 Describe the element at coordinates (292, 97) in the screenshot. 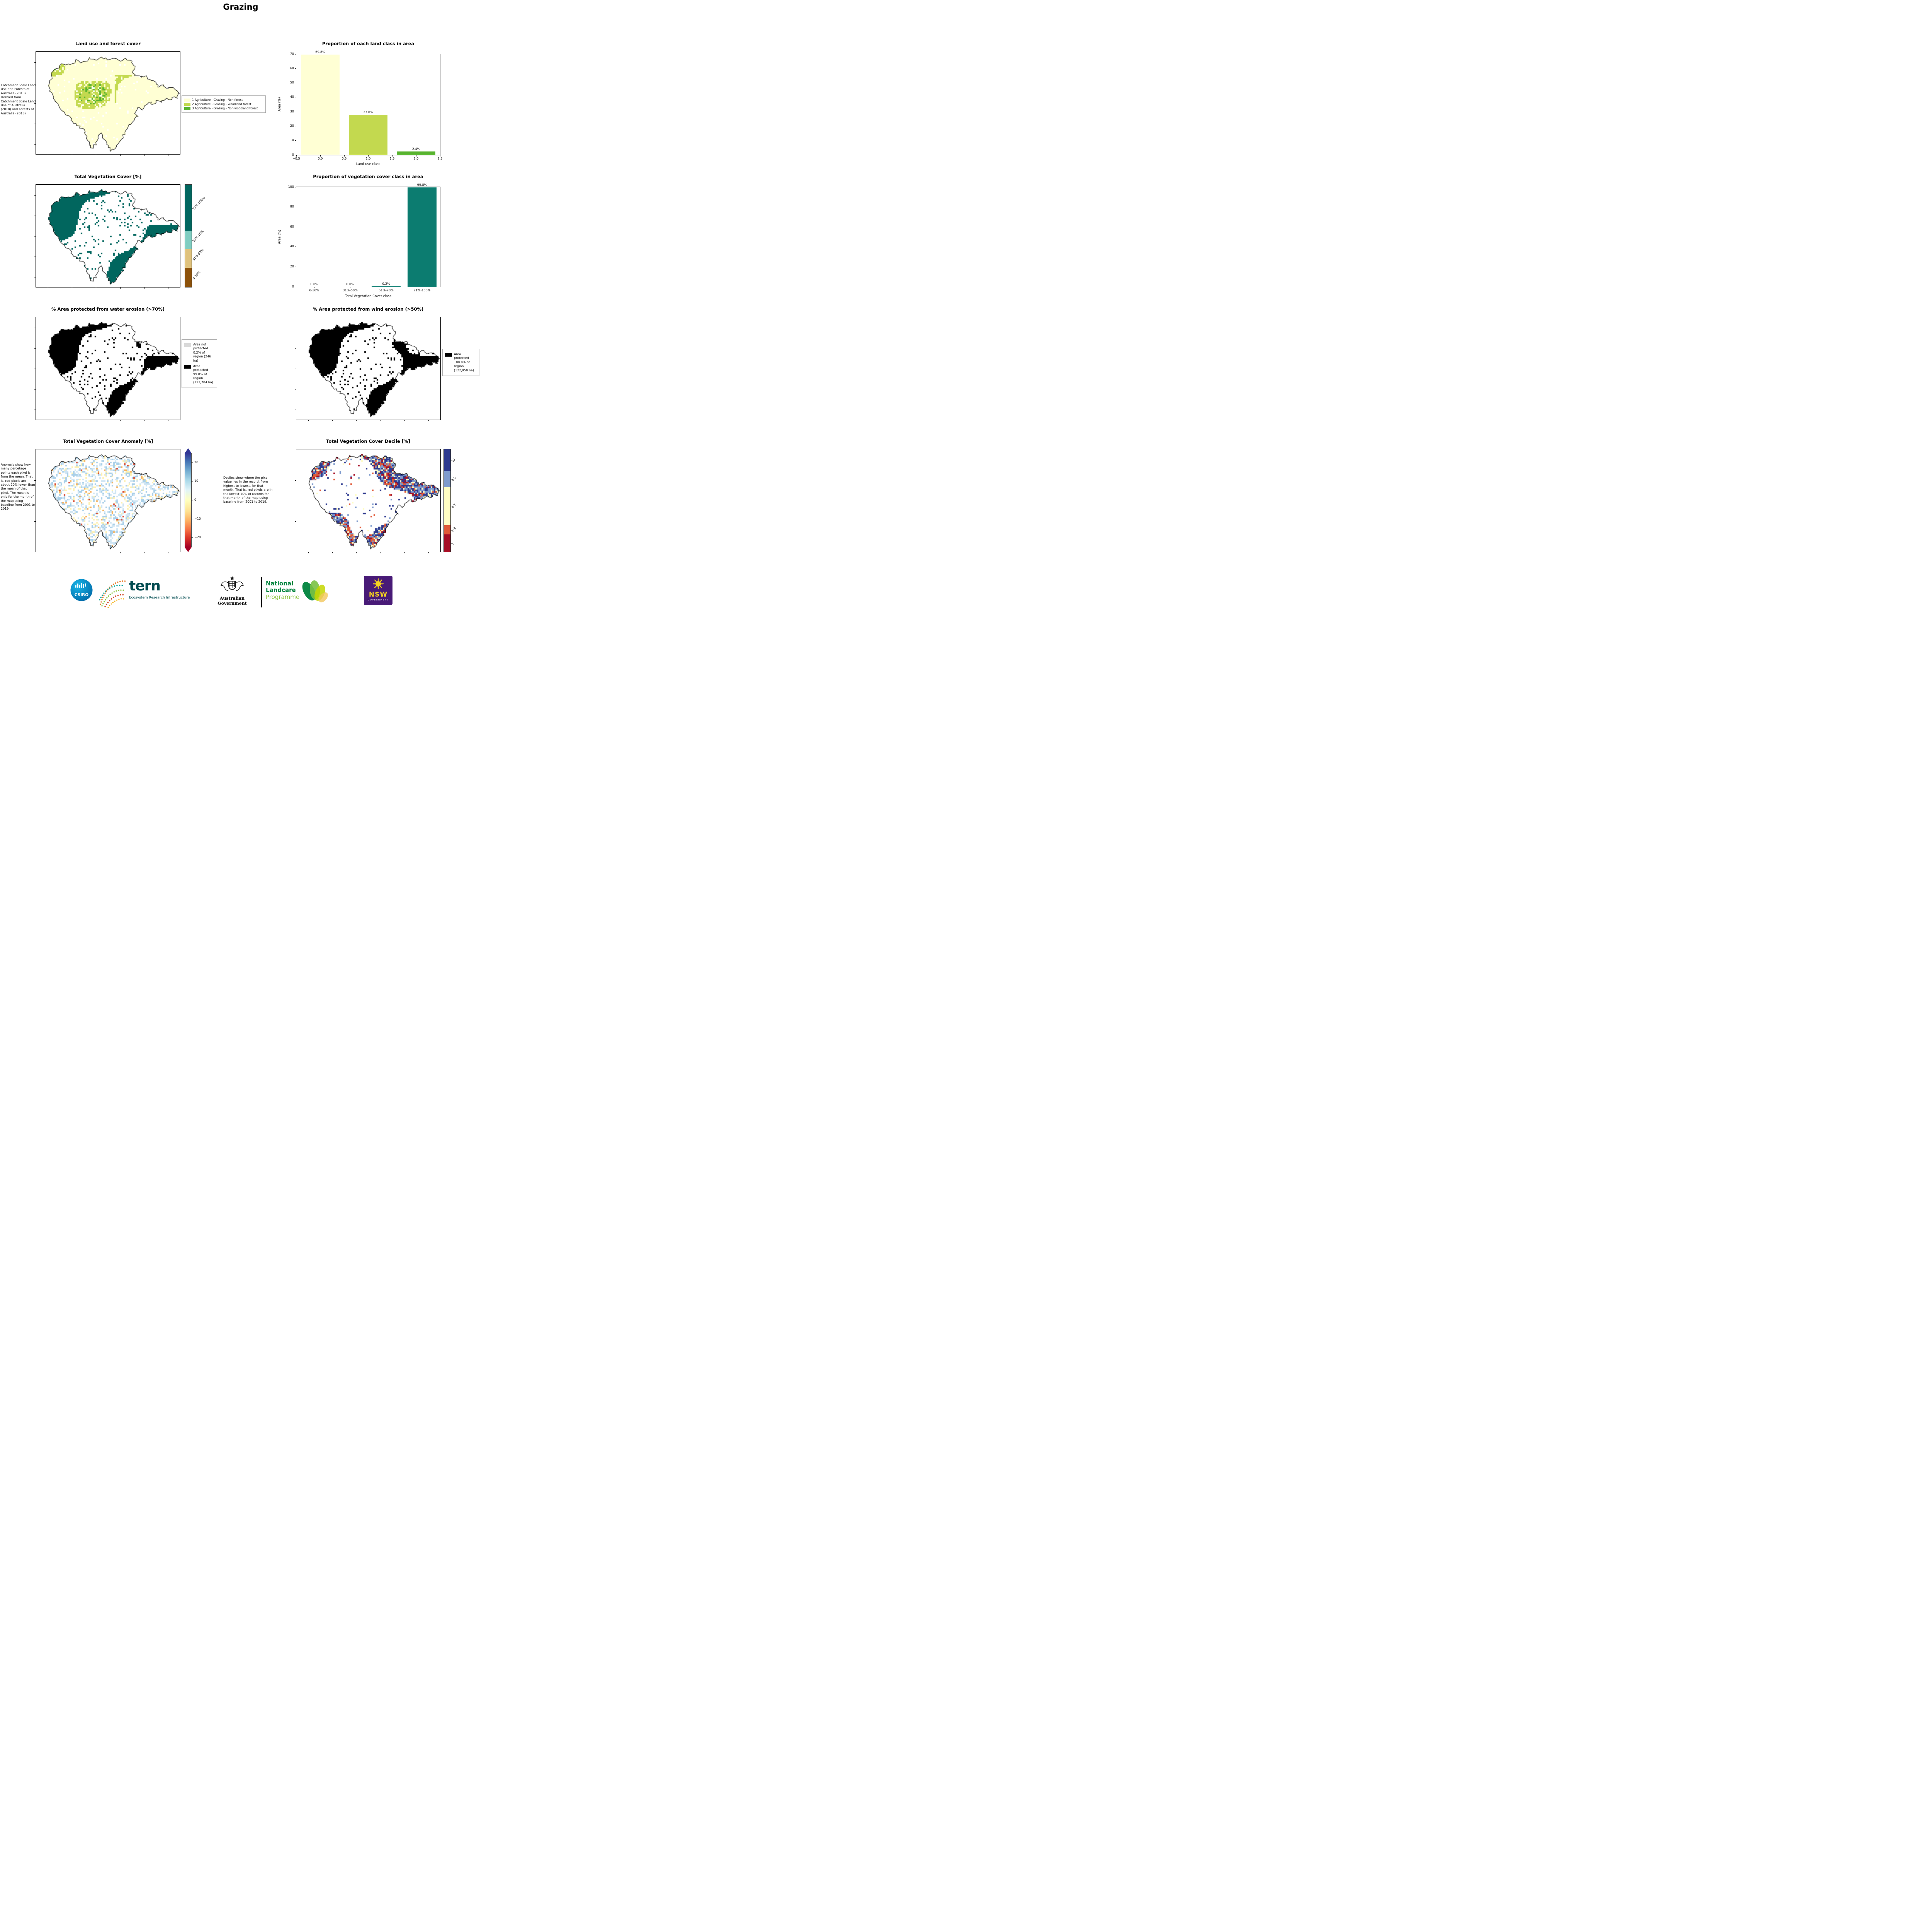

I see `y-tick-label: 40` at that location.